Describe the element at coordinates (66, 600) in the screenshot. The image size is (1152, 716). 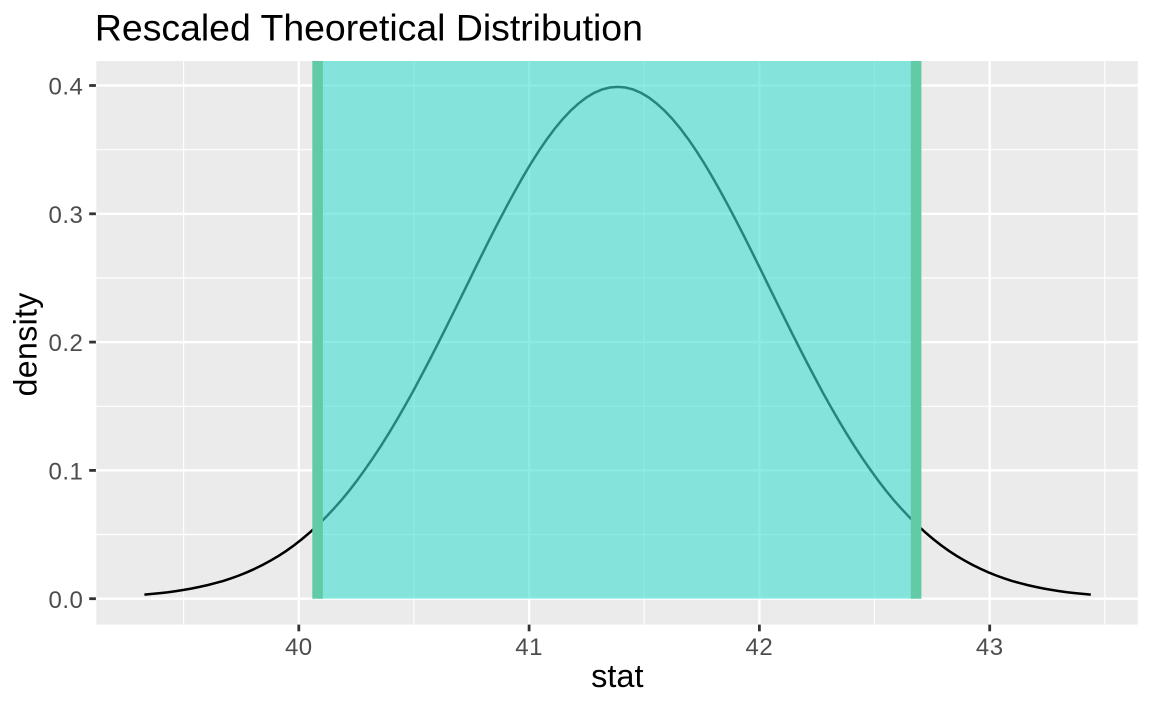
I see `svg-text: 0.0` at that location.